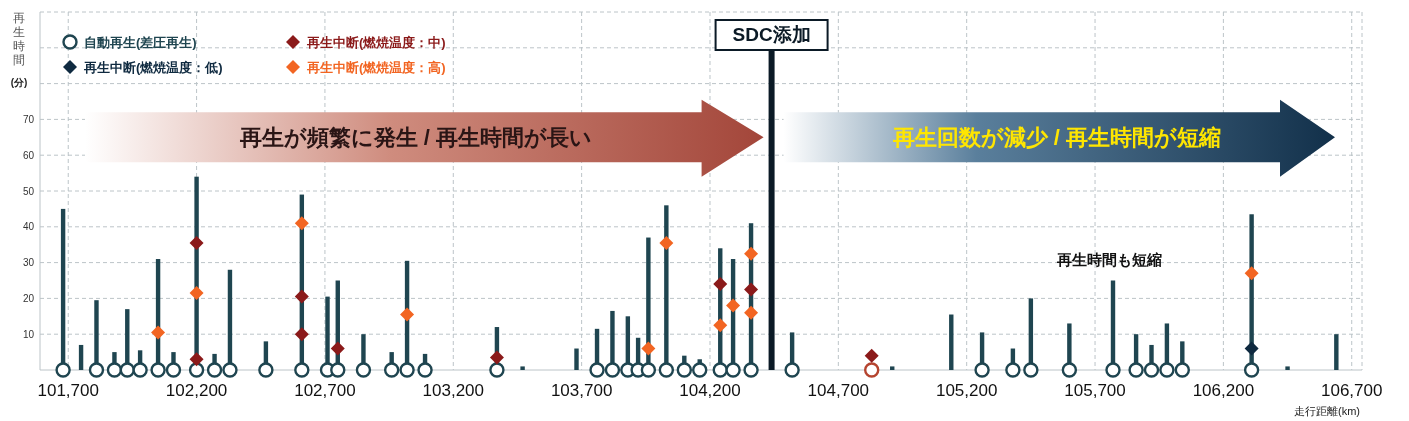  I want to click on x-tick-label: 105,200, so click(966, 390).